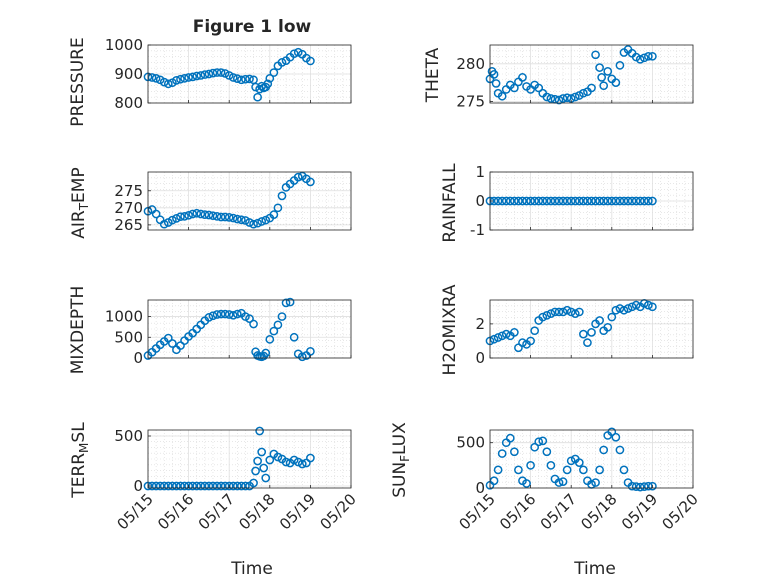  Describe the element at coordinates (297, 511) in the screenshot. I see `x-tick-label: 05/19` at that location.